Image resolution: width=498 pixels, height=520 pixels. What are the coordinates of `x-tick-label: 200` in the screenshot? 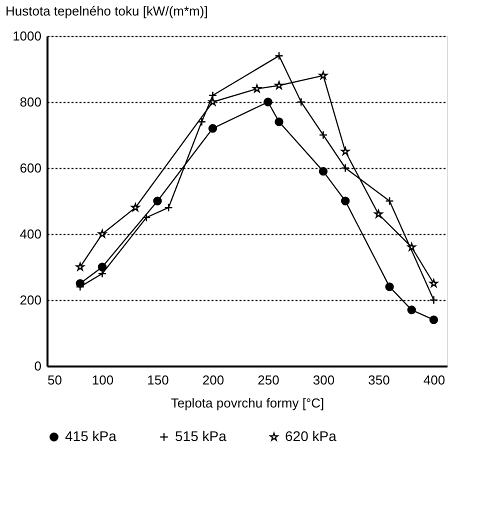 It's located at (213, 380).